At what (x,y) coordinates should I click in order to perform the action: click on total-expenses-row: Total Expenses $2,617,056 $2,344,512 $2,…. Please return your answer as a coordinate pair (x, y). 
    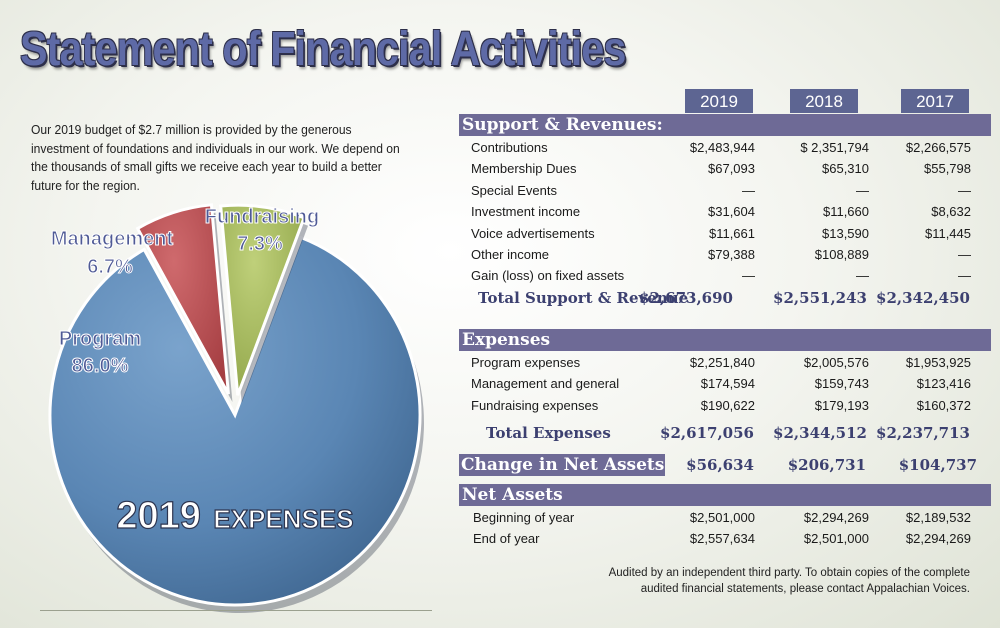
    Looking at the image, I should click on (737, 435).